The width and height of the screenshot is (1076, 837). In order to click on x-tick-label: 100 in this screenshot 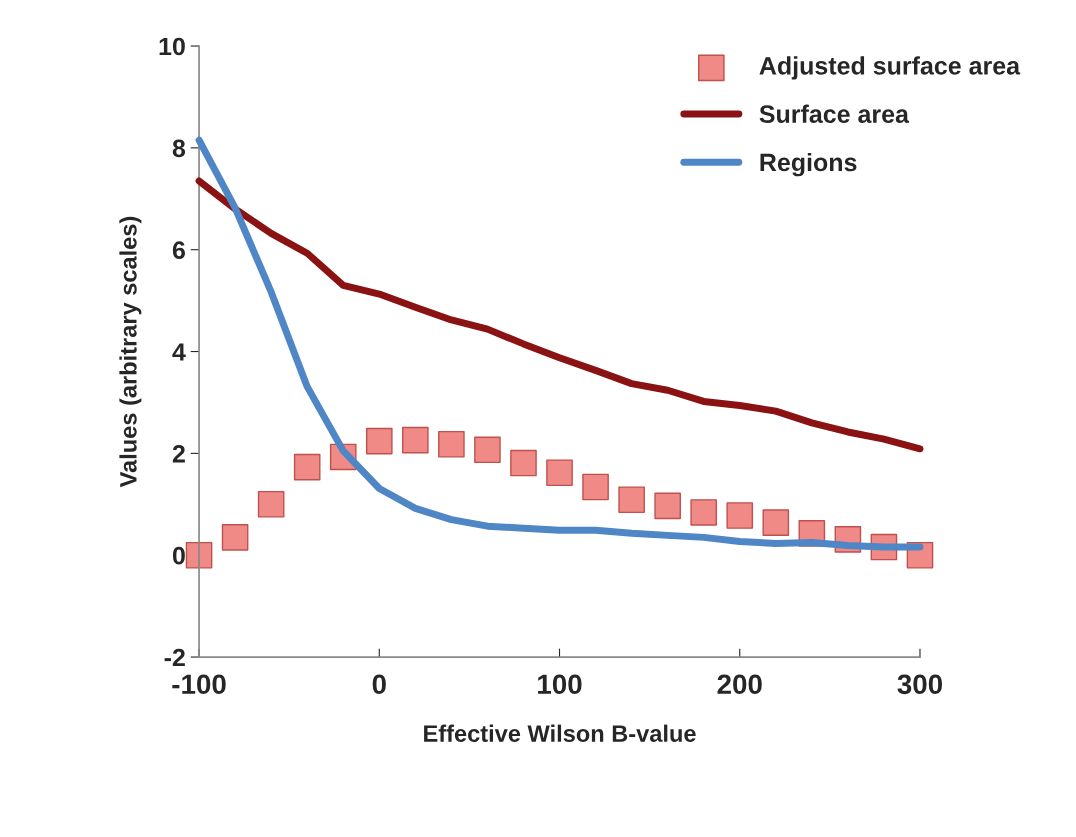, I will do `click(560, 684)`.